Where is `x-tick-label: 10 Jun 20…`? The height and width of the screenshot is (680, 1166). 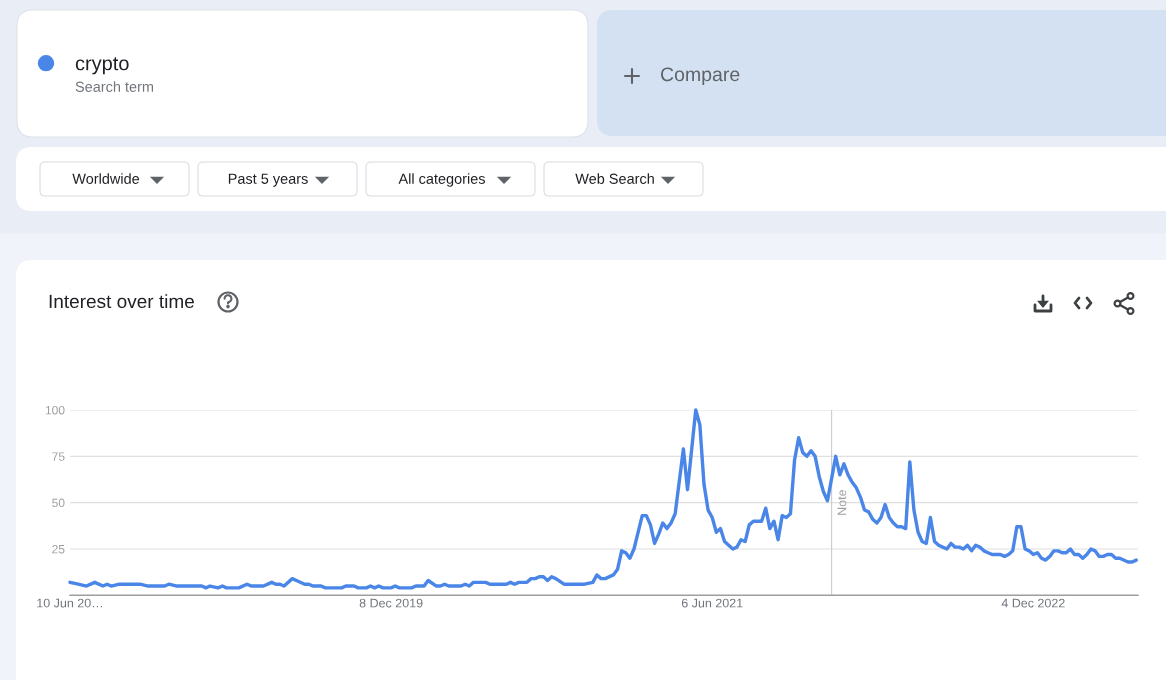 x-tick-label: 10 Jun 20… is located at coordinates (70, 603).